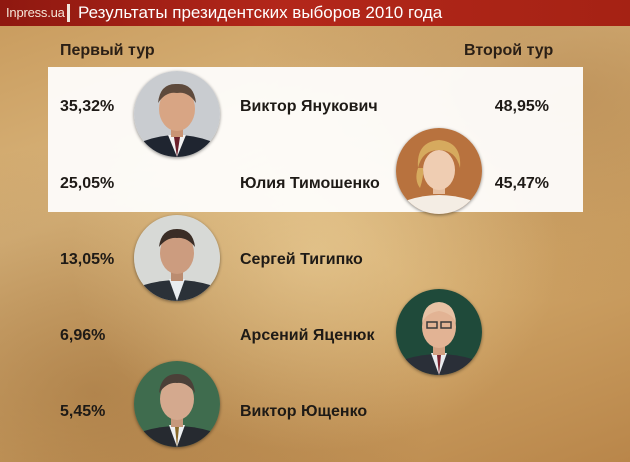 Image resolution: width=630 pixels, height=462 pixels. Describe the element at coordinates (35, 12) in the screenshot. I see `site-logo: Inpress.ua` at that location.